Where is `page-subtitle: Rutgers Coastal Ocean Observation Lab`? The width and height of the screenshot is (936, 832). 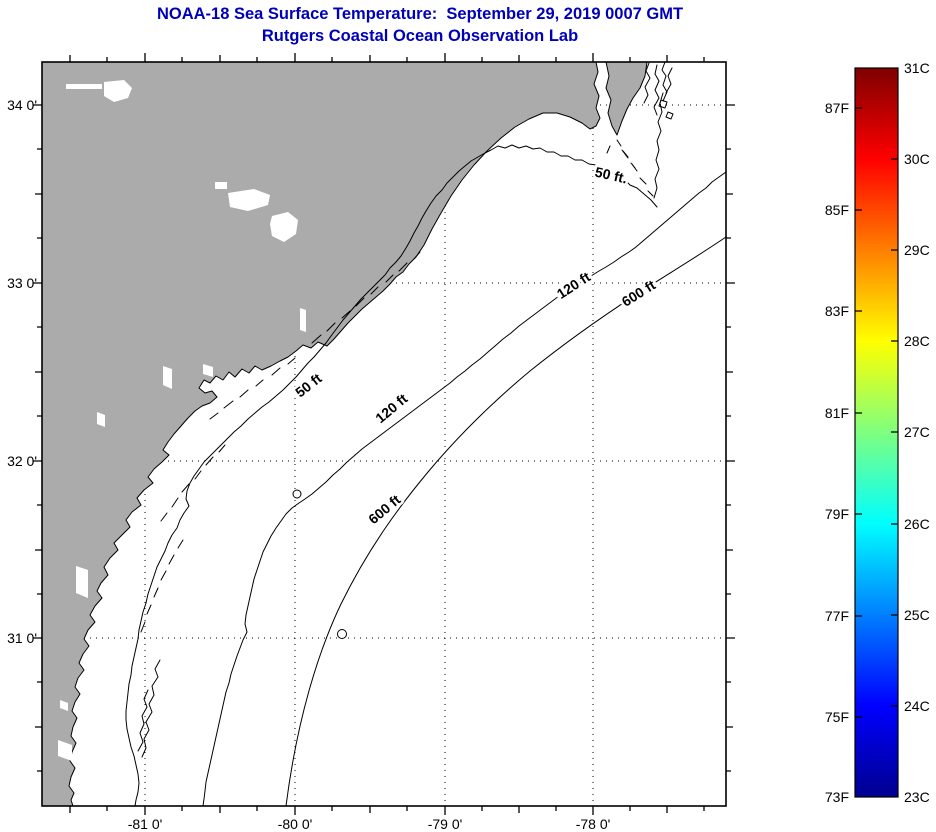
page-subtitle: Rutgers Coastal Ocean Observation Lab is located at coordinates (420, 36).